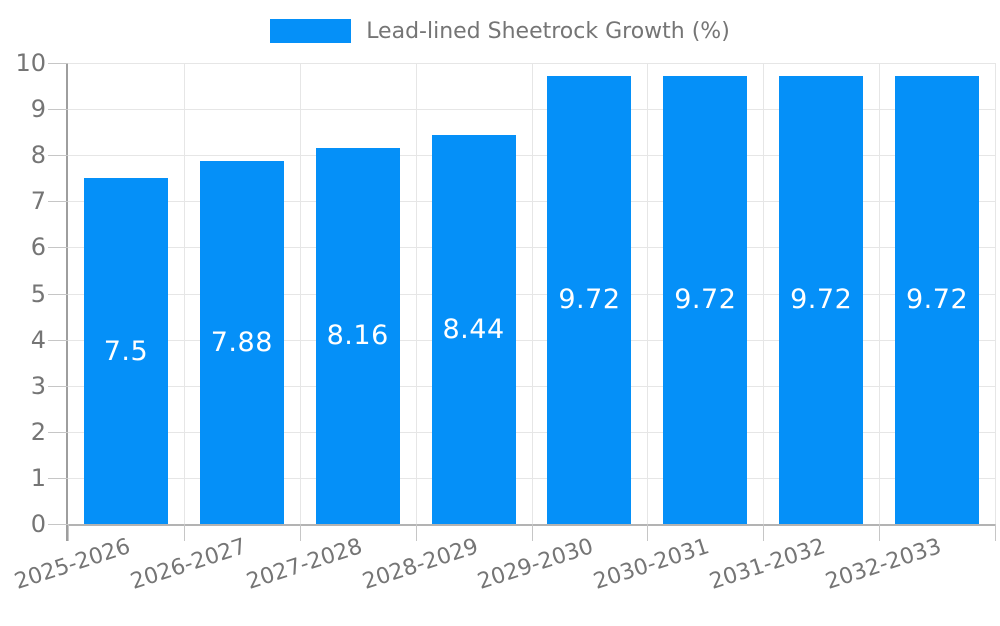  What do you see at coordinates (30, 63) in the screenshot?
I see `y-axis-label: 10` at bounding box center [30, 63].